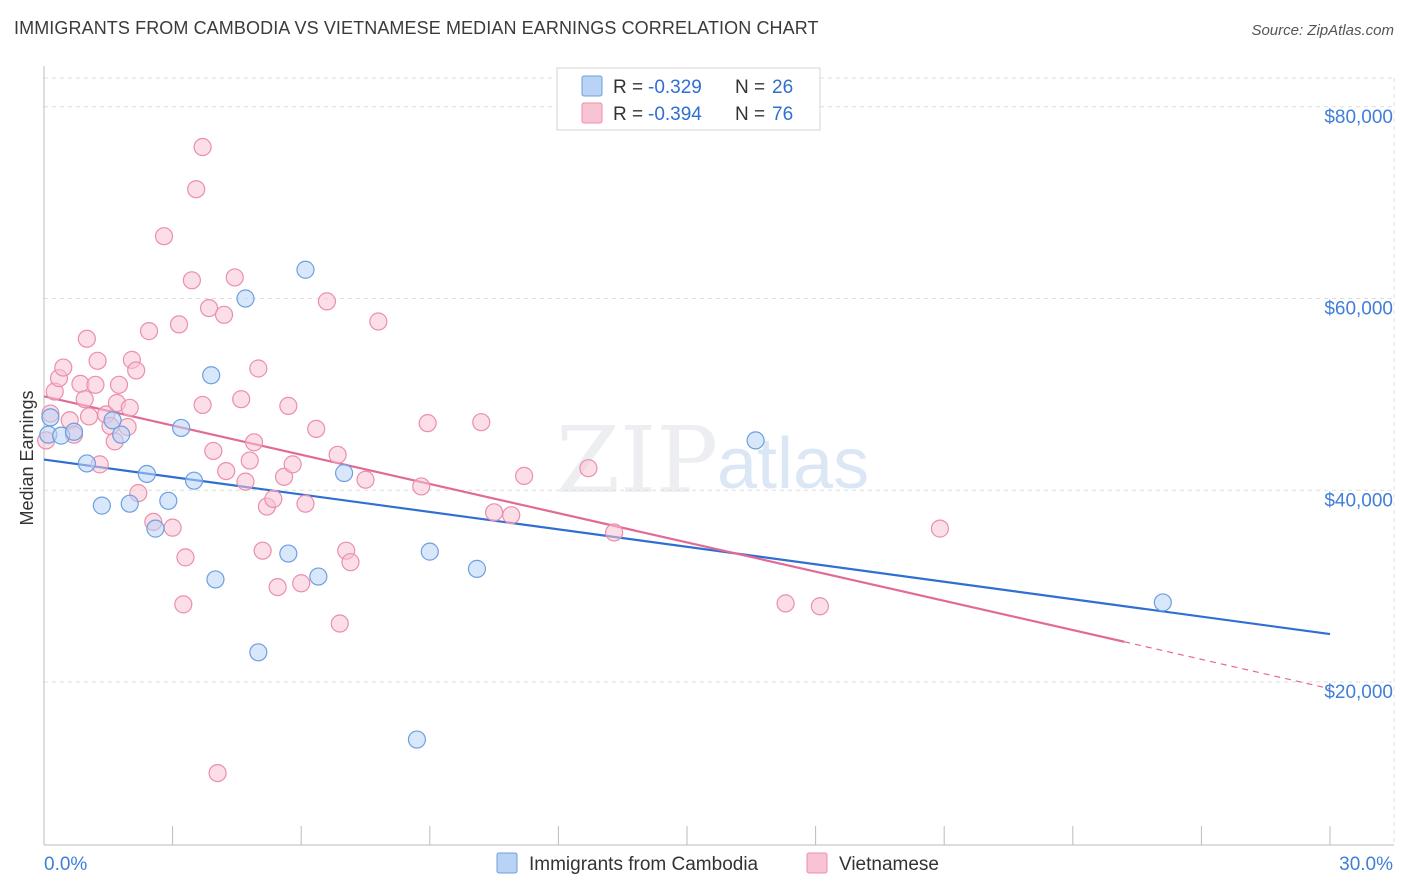  What do you see at coordinates (817, 863) in the screenshot?
I see `legend-swatch-vietnamese` at bounding box center [817, 863].